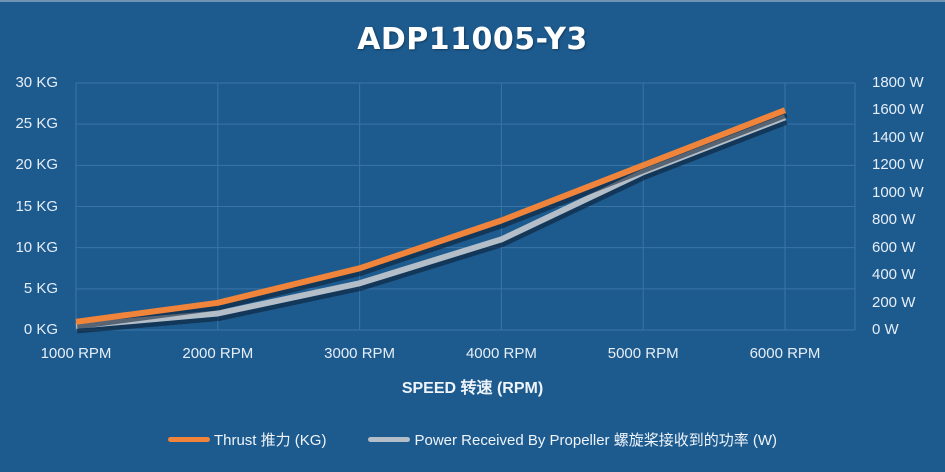 This screenshot has width=945, height=472. I want to click on y-left-tick-label: 5 KG, so click(40, 288).